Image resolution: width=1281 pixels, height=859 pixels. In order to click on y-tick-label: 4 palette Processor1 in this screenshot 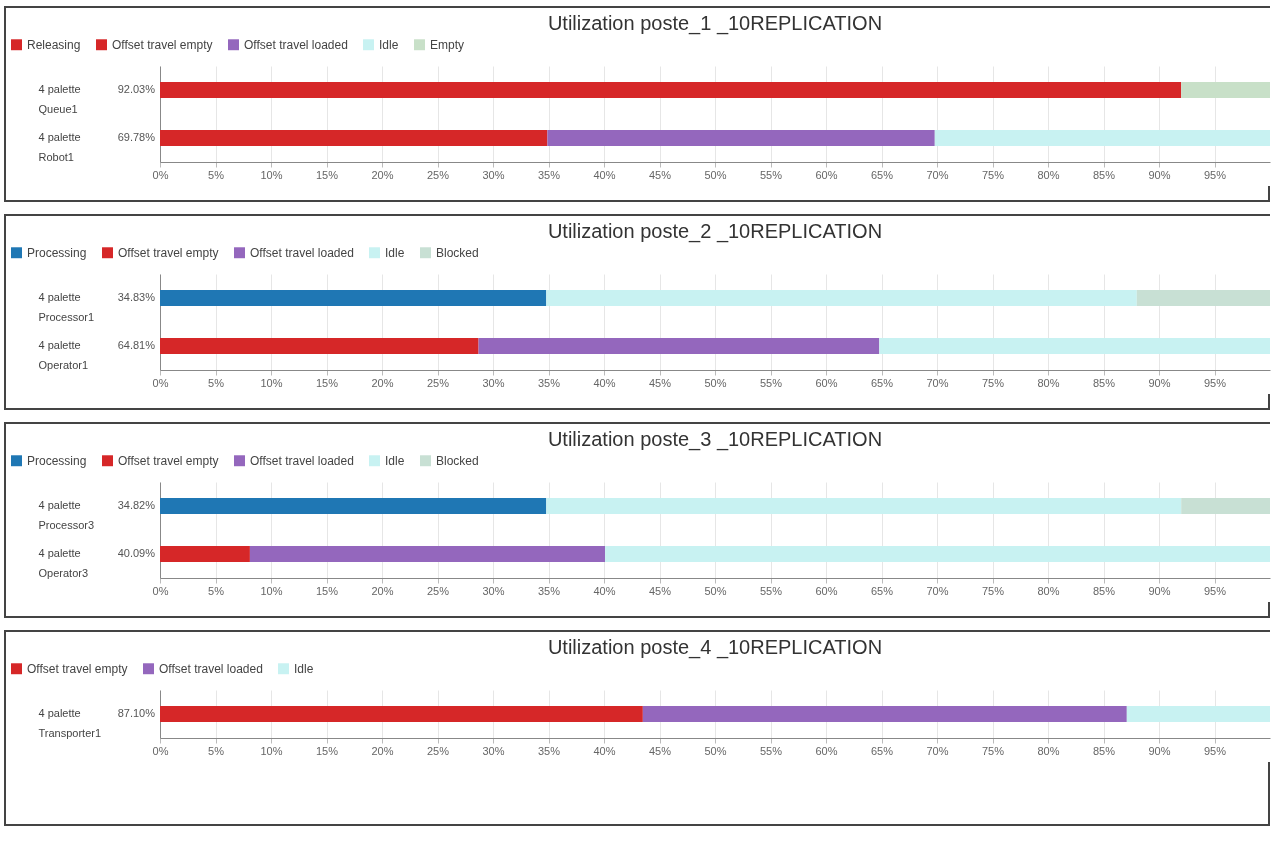, I will do `click(66, 307)`.